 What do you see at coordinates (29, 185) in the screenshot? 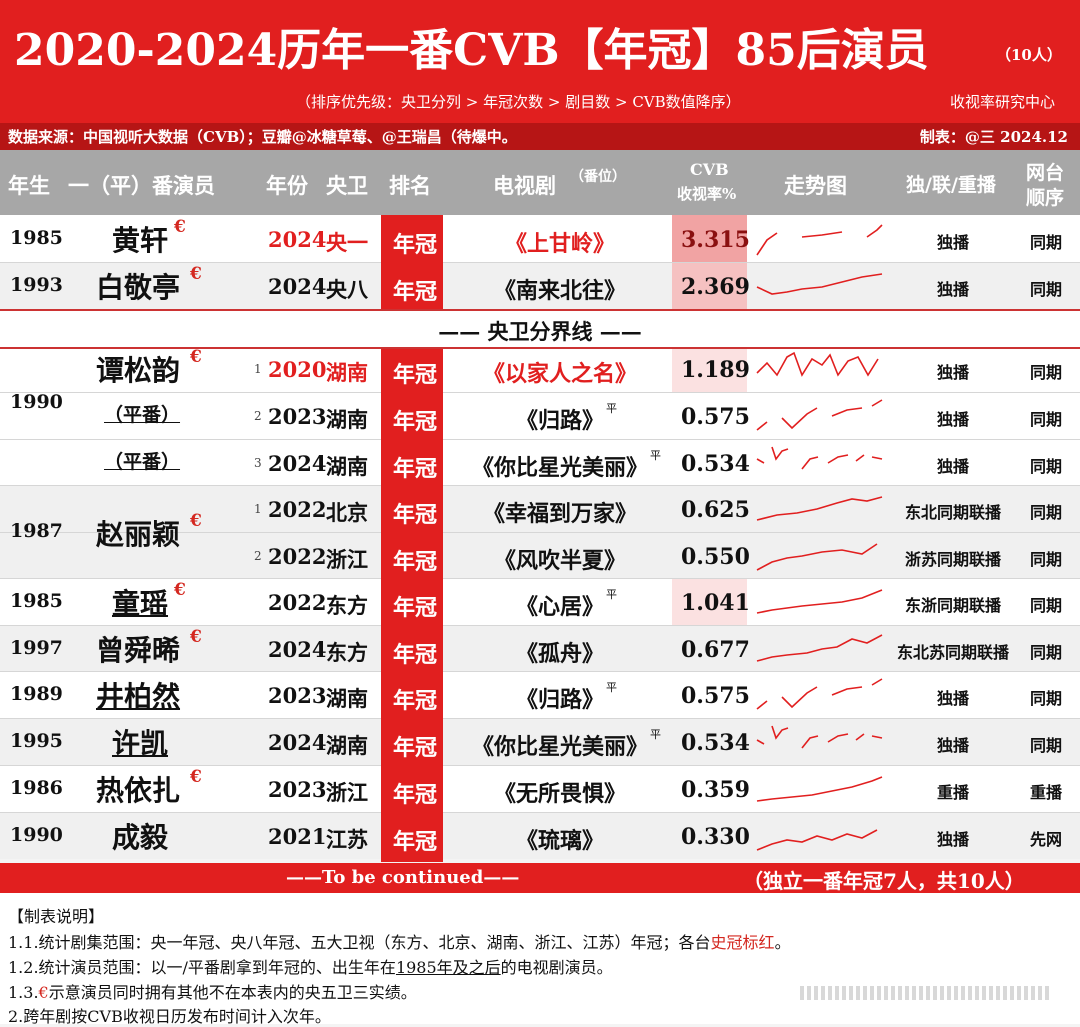
I see `col-birth: 年生` at bounding box center [29, 185].